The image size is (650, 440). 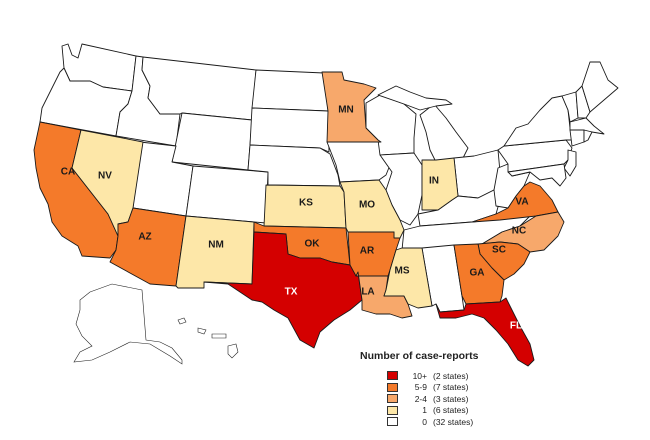 I want to click on legend-count: (6 states), so click(x=451, y=410).